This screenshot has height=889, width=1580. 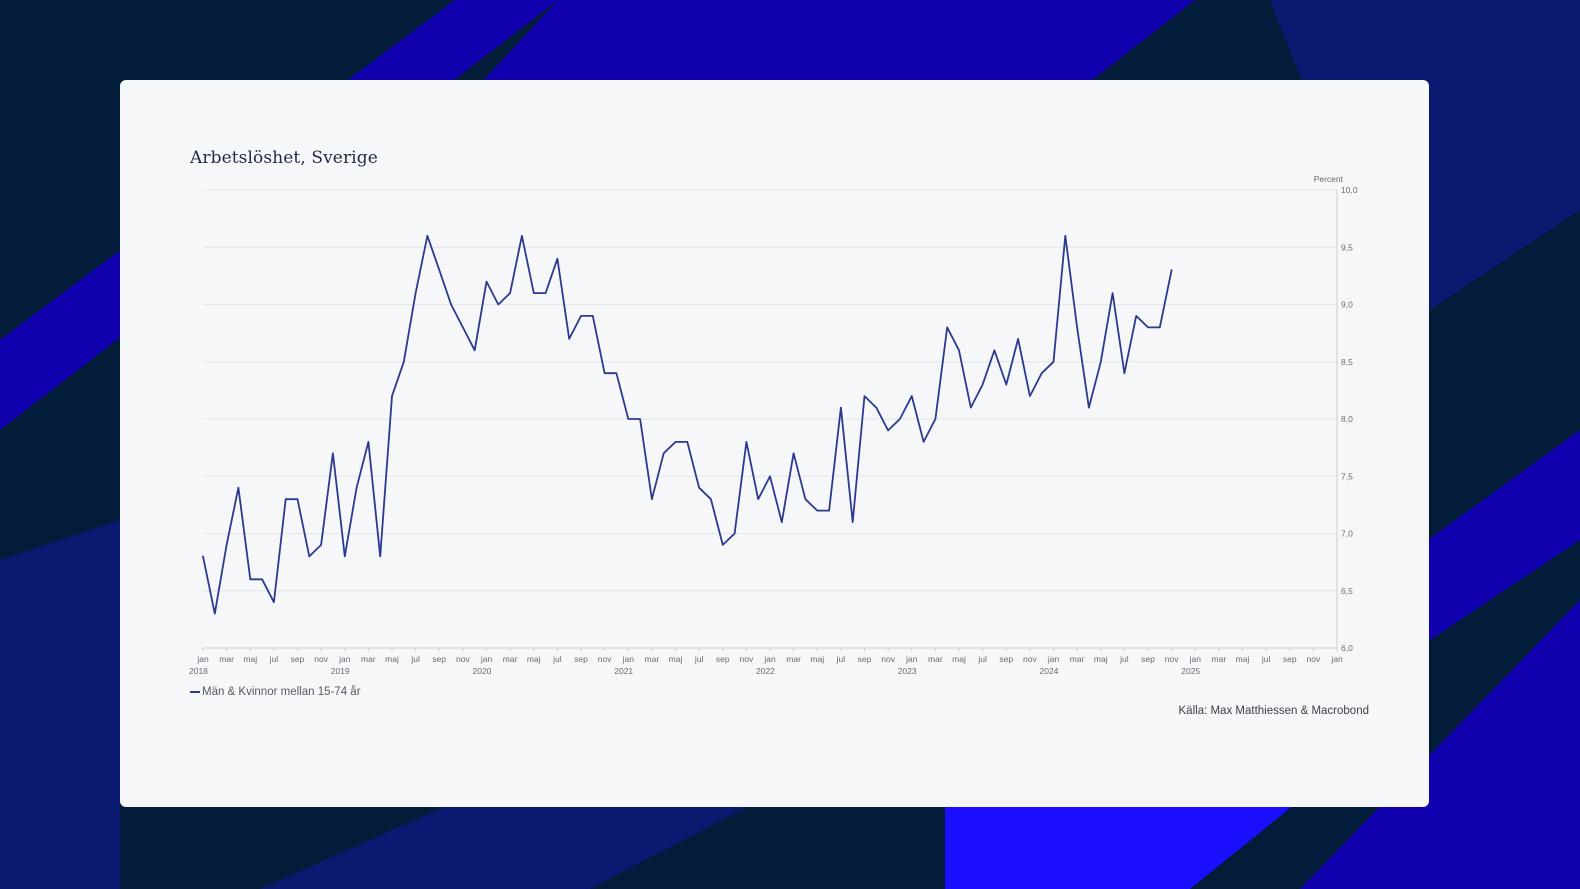 I want to click on y-tick-label: 9,5, so click(x=1347, y=247).